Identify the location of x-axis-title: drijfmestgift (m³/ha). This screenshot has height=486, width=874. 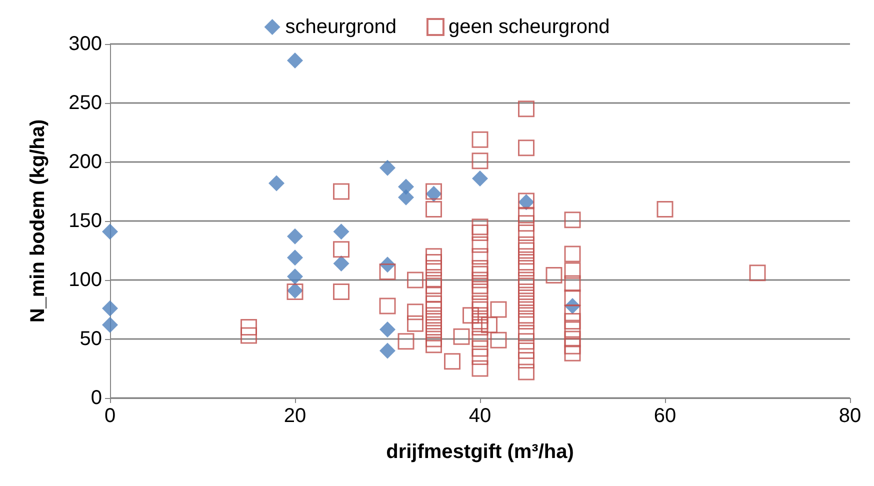
(480, 452).